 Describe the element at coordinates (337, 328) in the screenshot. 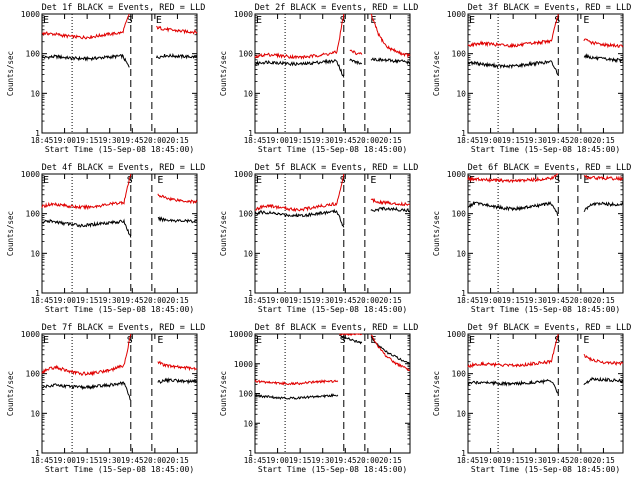

I see `panel-title: Det 8f BLACK = Events, RED = LLD` at that location.